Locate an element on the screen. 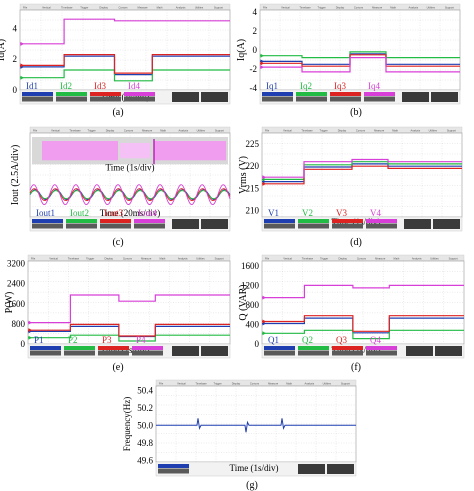  legend-label: Iq3 is located at coordinates (340, 86).